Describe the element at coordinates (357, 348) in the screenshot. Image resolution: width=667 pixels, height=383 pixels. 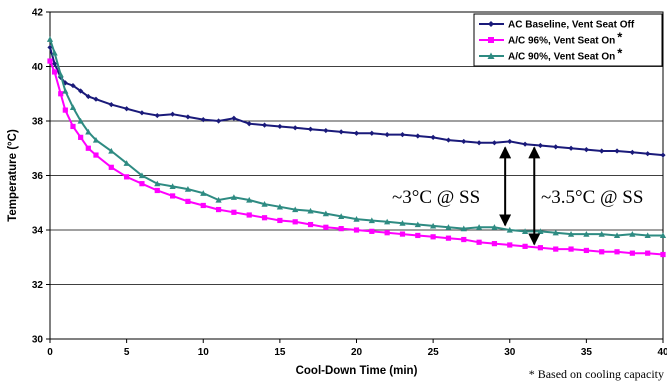
I see `x-axis-ticks: 0 5 10 15 20 25 30 35 40` at that location.